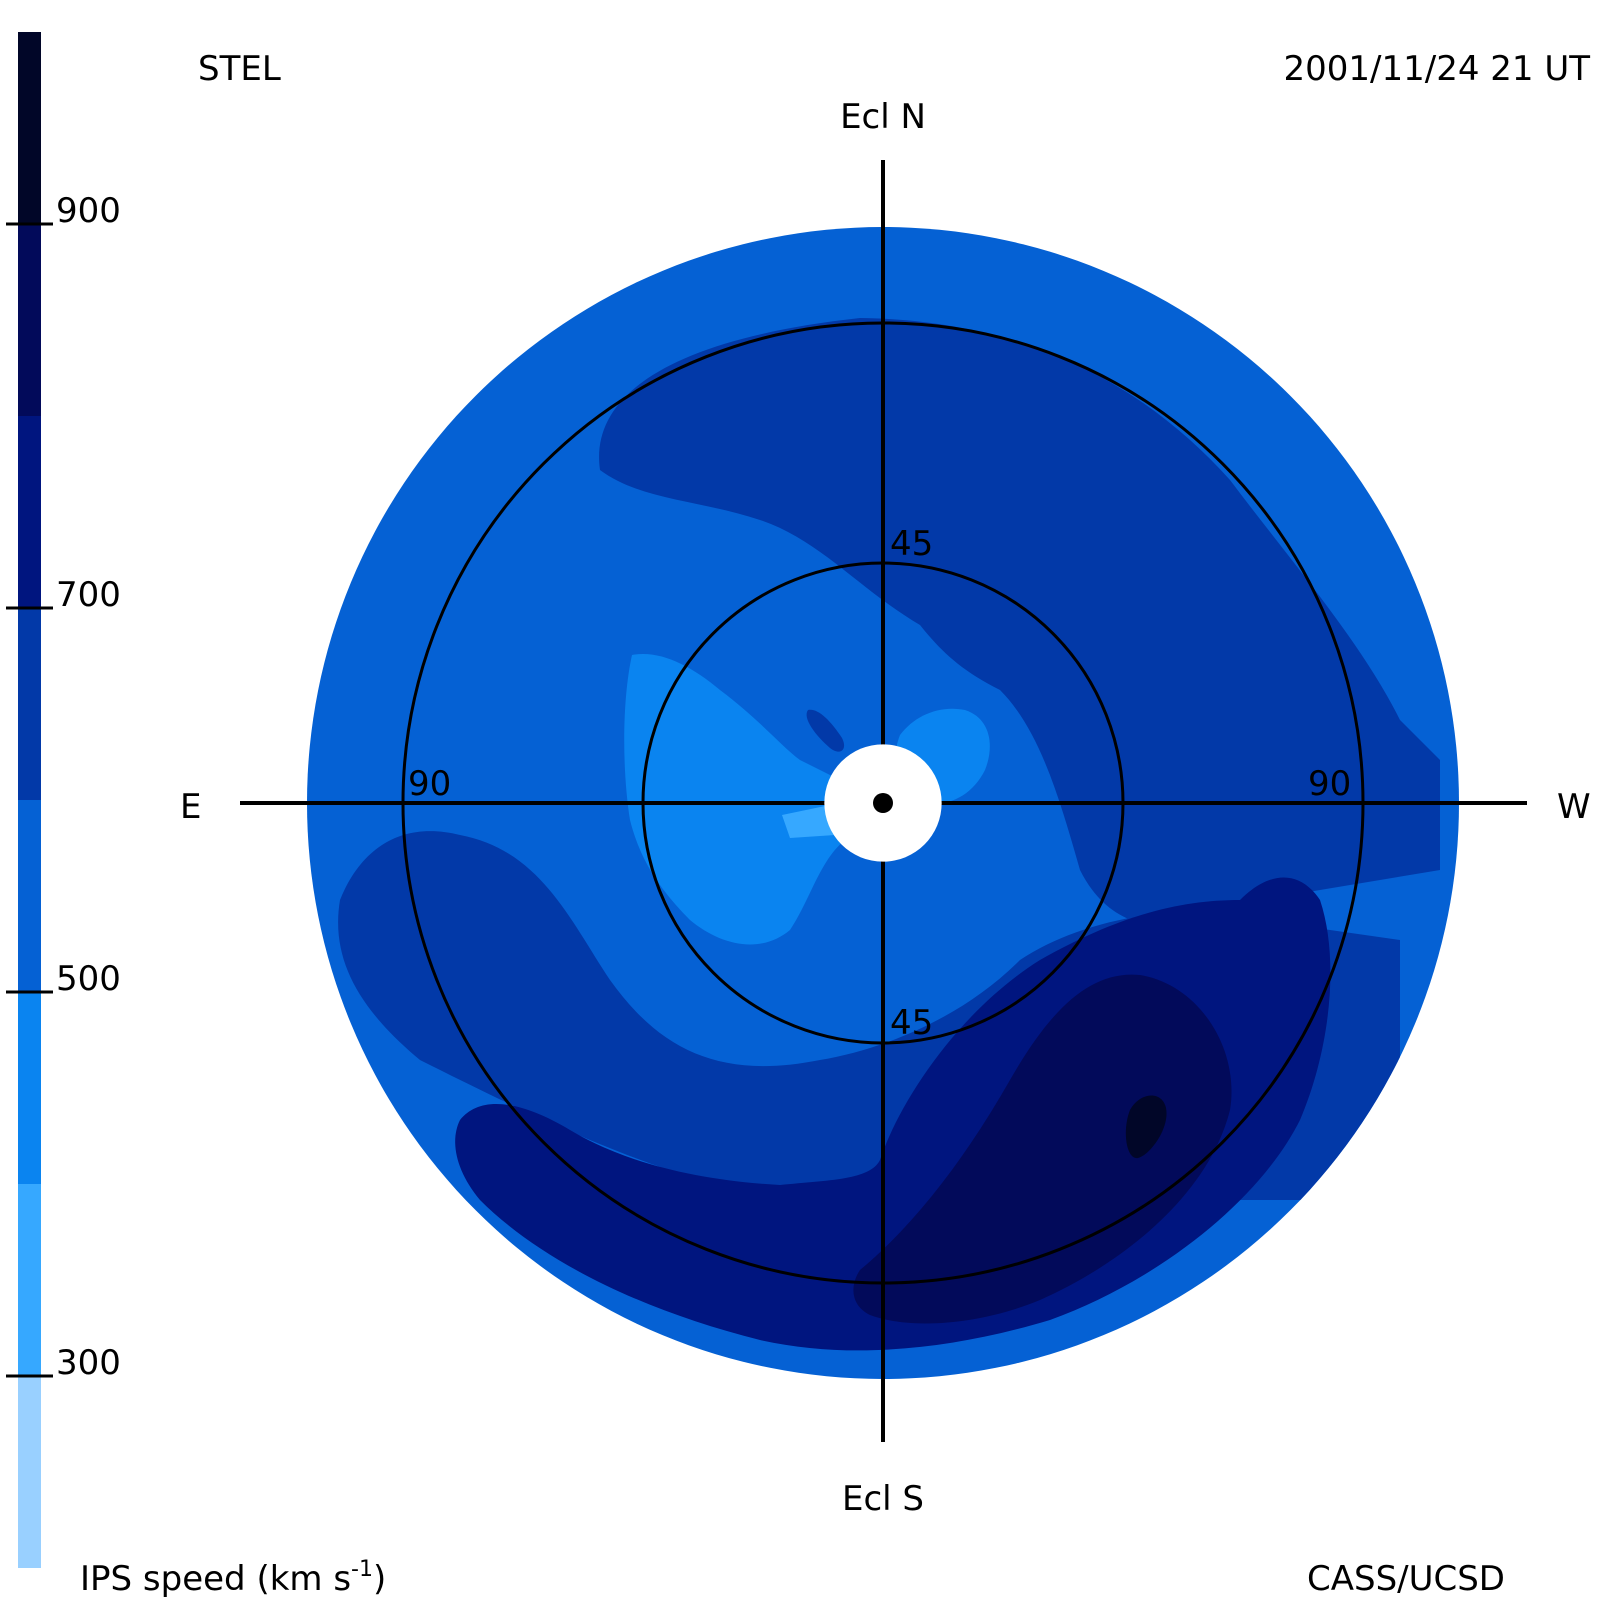 The width and height of the screenshot is (1600, 1600). What do you see at coordinates (1437, 69) in the screenshot?
I see `timestamp-label: 2001/11/24 21 UT` at bounding box center [1437, 69].